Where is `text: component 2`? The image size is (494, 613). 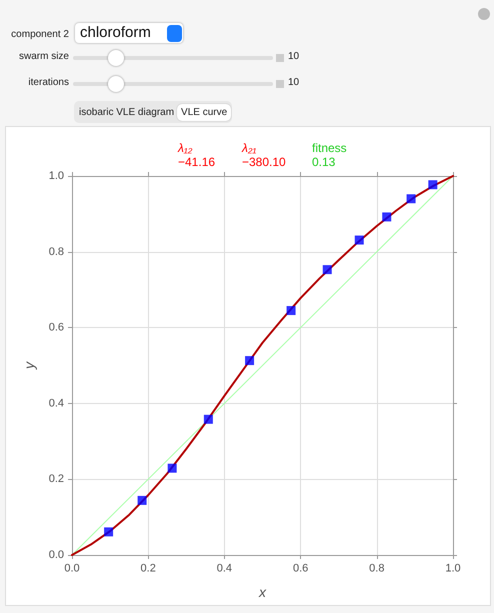
text: component 2 is located at coordinates (40, 34).